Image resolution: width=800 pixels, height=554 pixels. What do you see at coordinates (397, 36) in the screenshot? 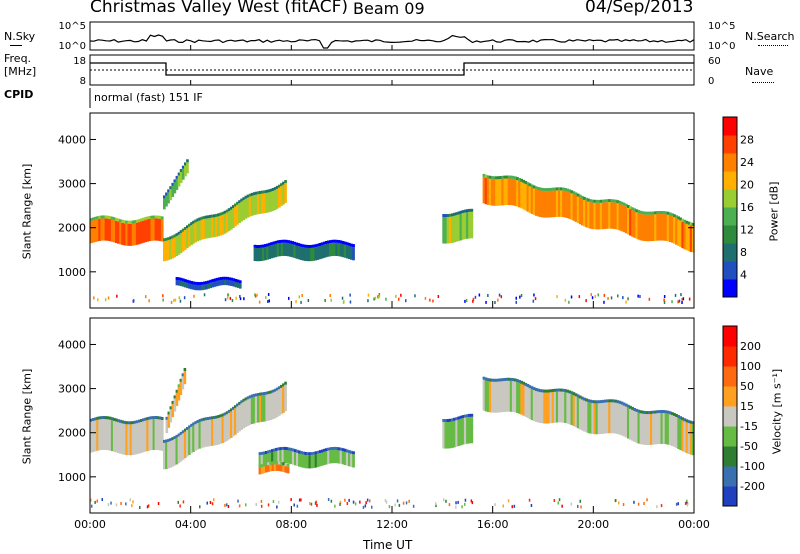
I see `noise-panel: 10^5 10^0 10^5 10^0` at bounding box center [397, 36].